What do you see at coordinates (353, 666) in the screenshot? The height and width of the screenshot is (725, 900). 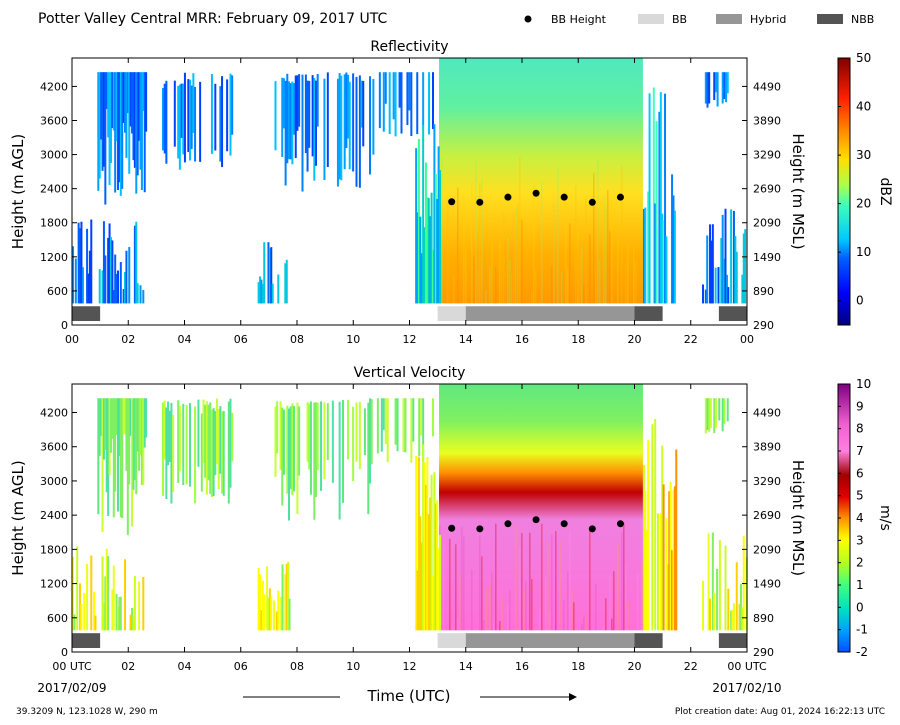 I see `x-tick-label: 10` at bounding box center [353, 666].